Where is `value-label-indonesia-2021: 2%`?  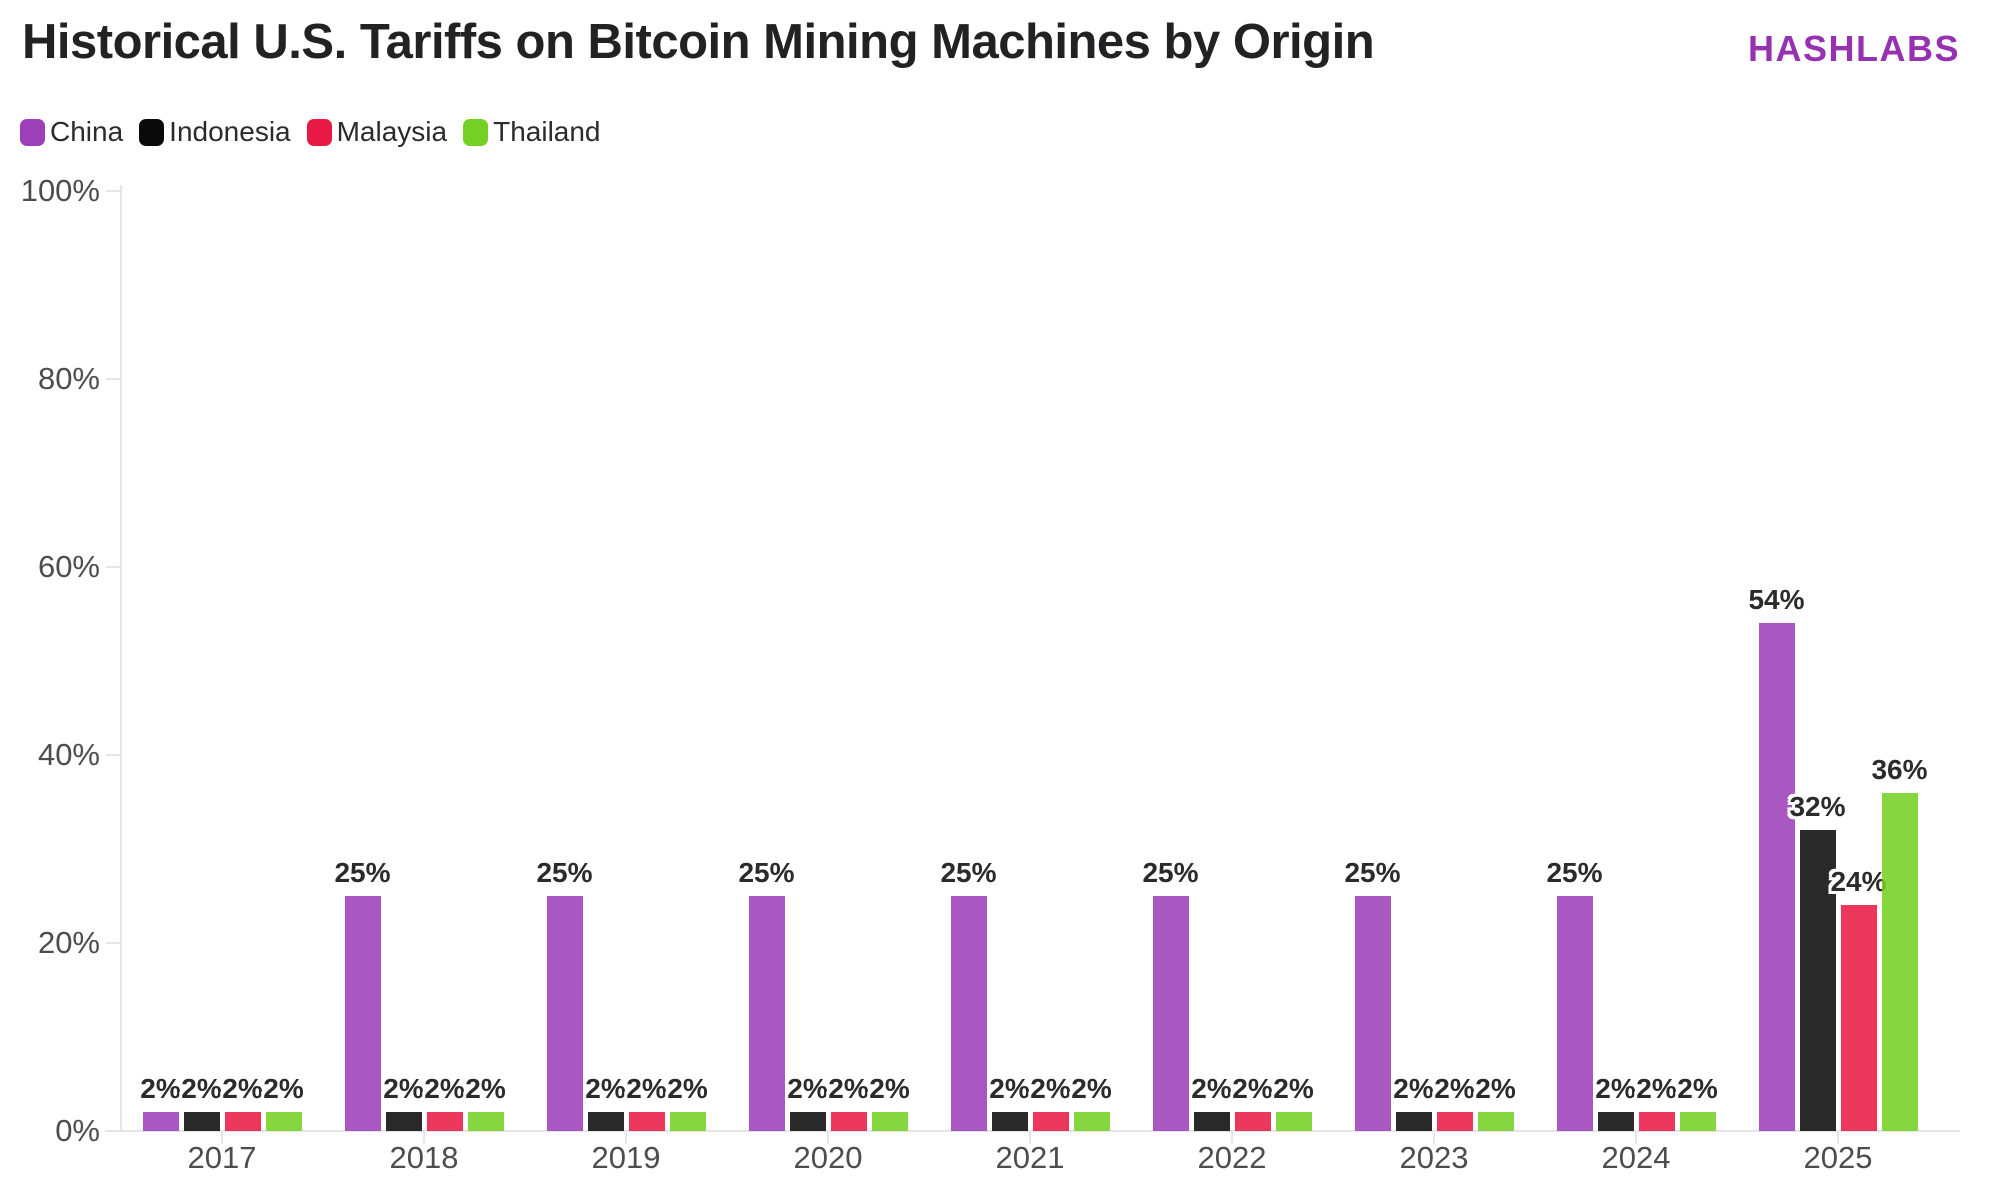 value-label-indonesia-2021: 2% is located at coordinates (1009, 1089).